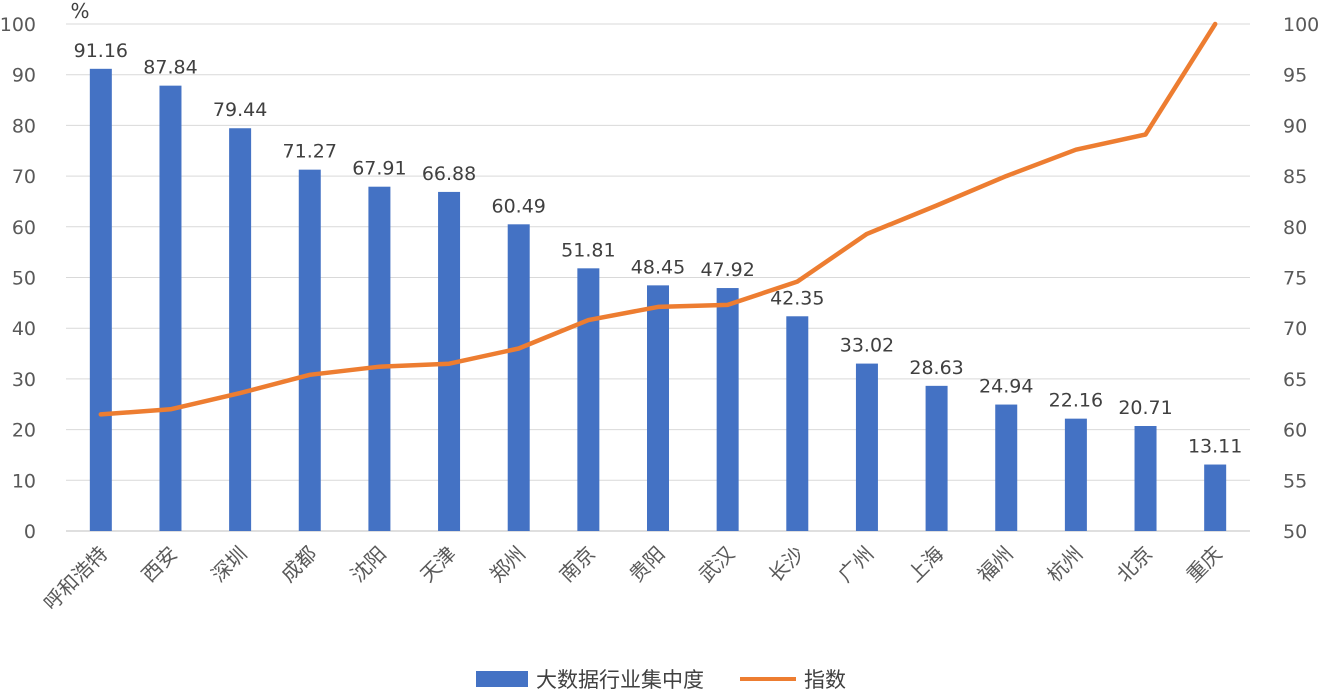 This screenshot has height=694, width=1322. I want to click on legend-line-label: 指数, so click(825, 680).